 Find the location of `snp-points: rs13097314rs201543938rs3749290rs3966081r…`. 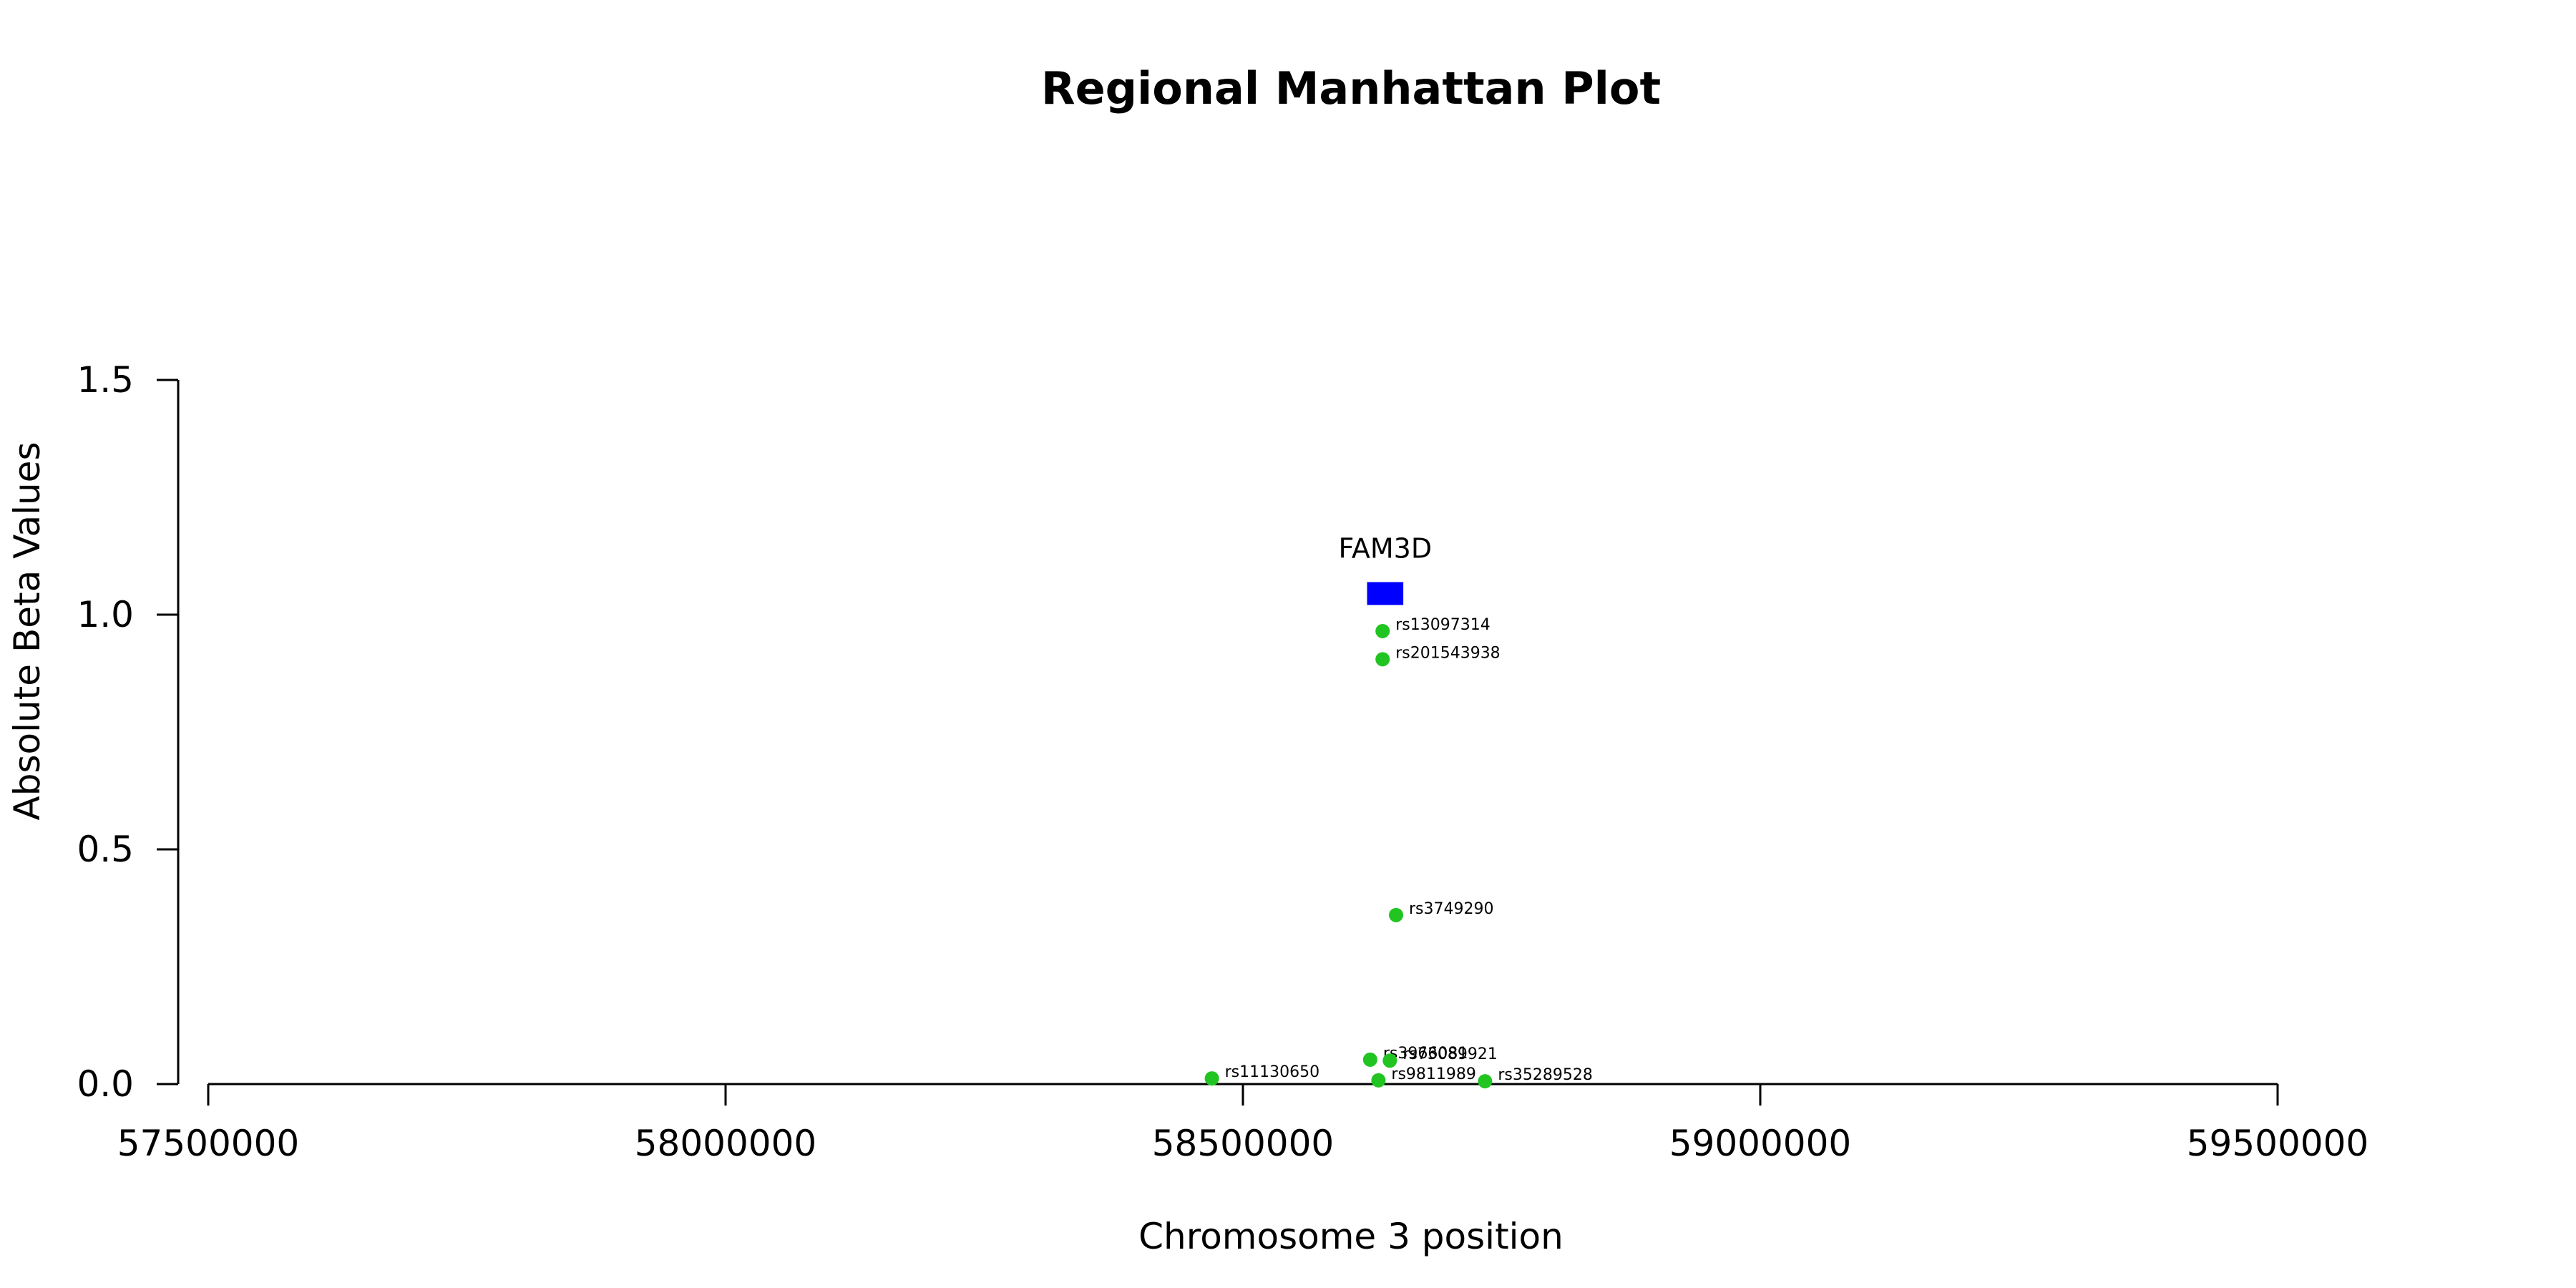

snp-points: rs13097314rs201543938rs3749290rs3966081r… is located at coordinates (1398, 852).